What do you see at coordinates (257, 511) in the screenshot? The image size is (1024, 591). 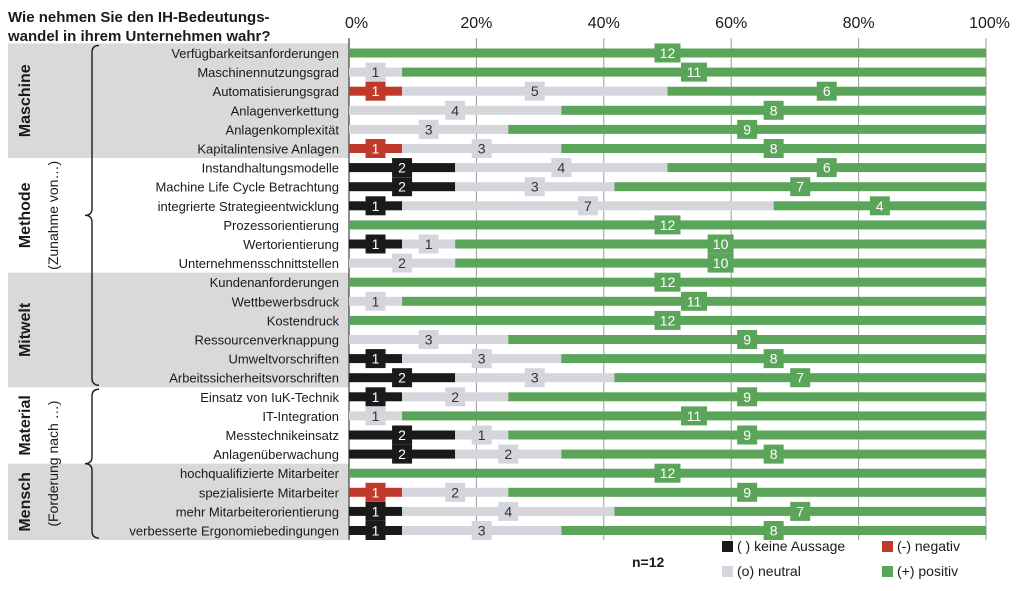 I see `category-label: mehr Mitarbeiterorientierung` at bounding box center [257, 511].